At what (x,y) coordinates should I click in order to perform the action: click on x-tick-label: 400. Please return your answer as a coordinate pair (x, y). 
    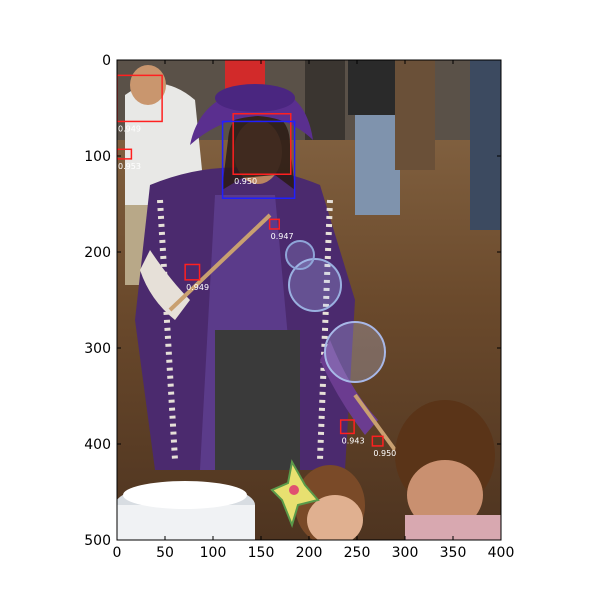
    Looking at the image, I should click on (501, 553).